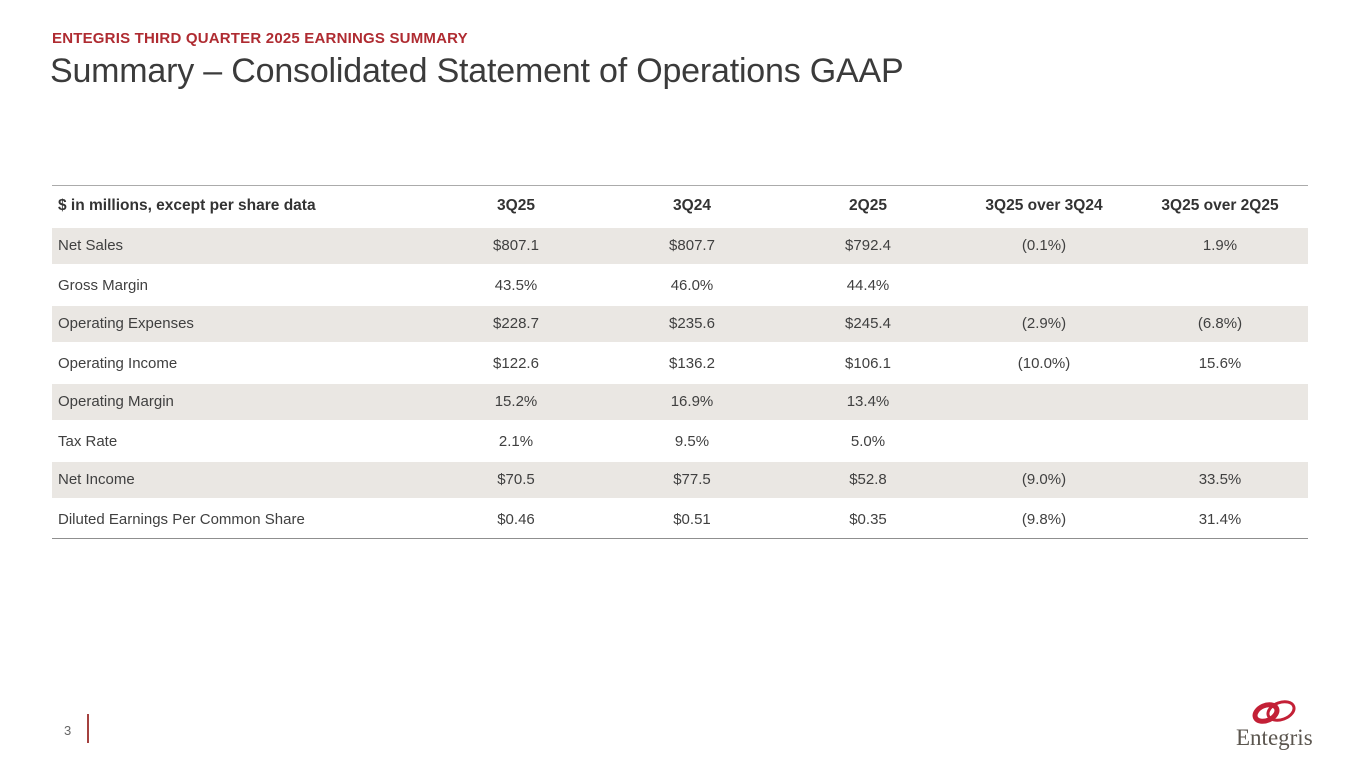 The image size is (1365, 768). What do you see at coordinates (1044, 246) in the screenshot?
I see `value-cell: (0.1%)` at bounding box center [1044, 246].